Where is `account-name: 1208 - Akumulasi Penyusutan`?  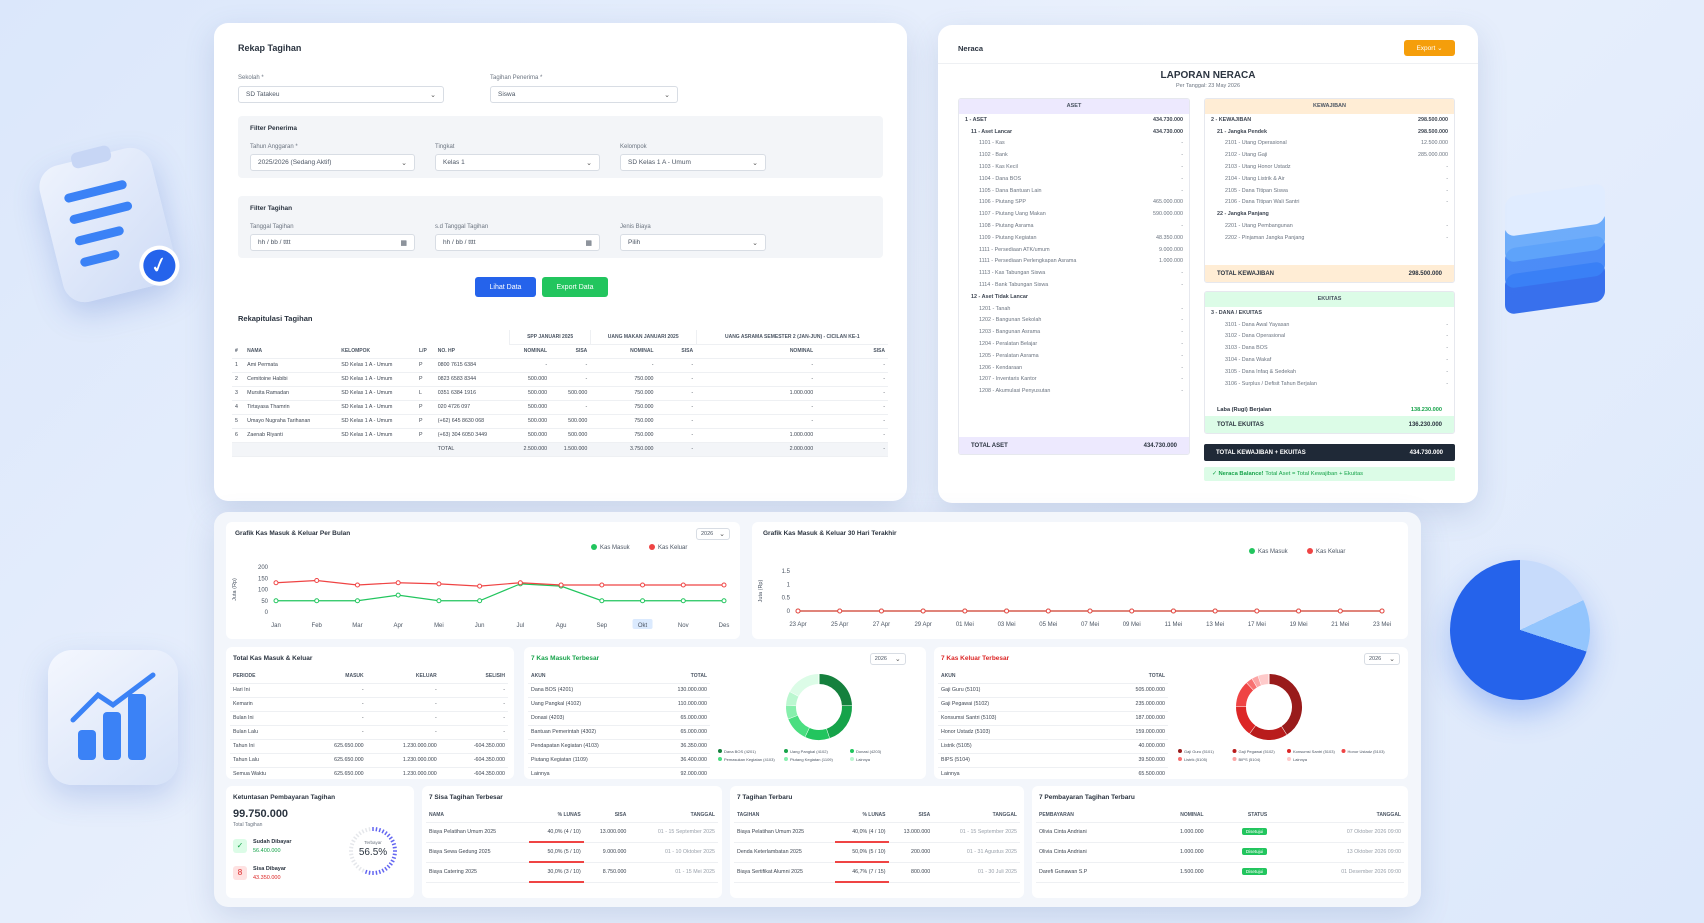
account-name: 1208 - Akumulasi Penyusutan is located at coordinates (1015, 391).